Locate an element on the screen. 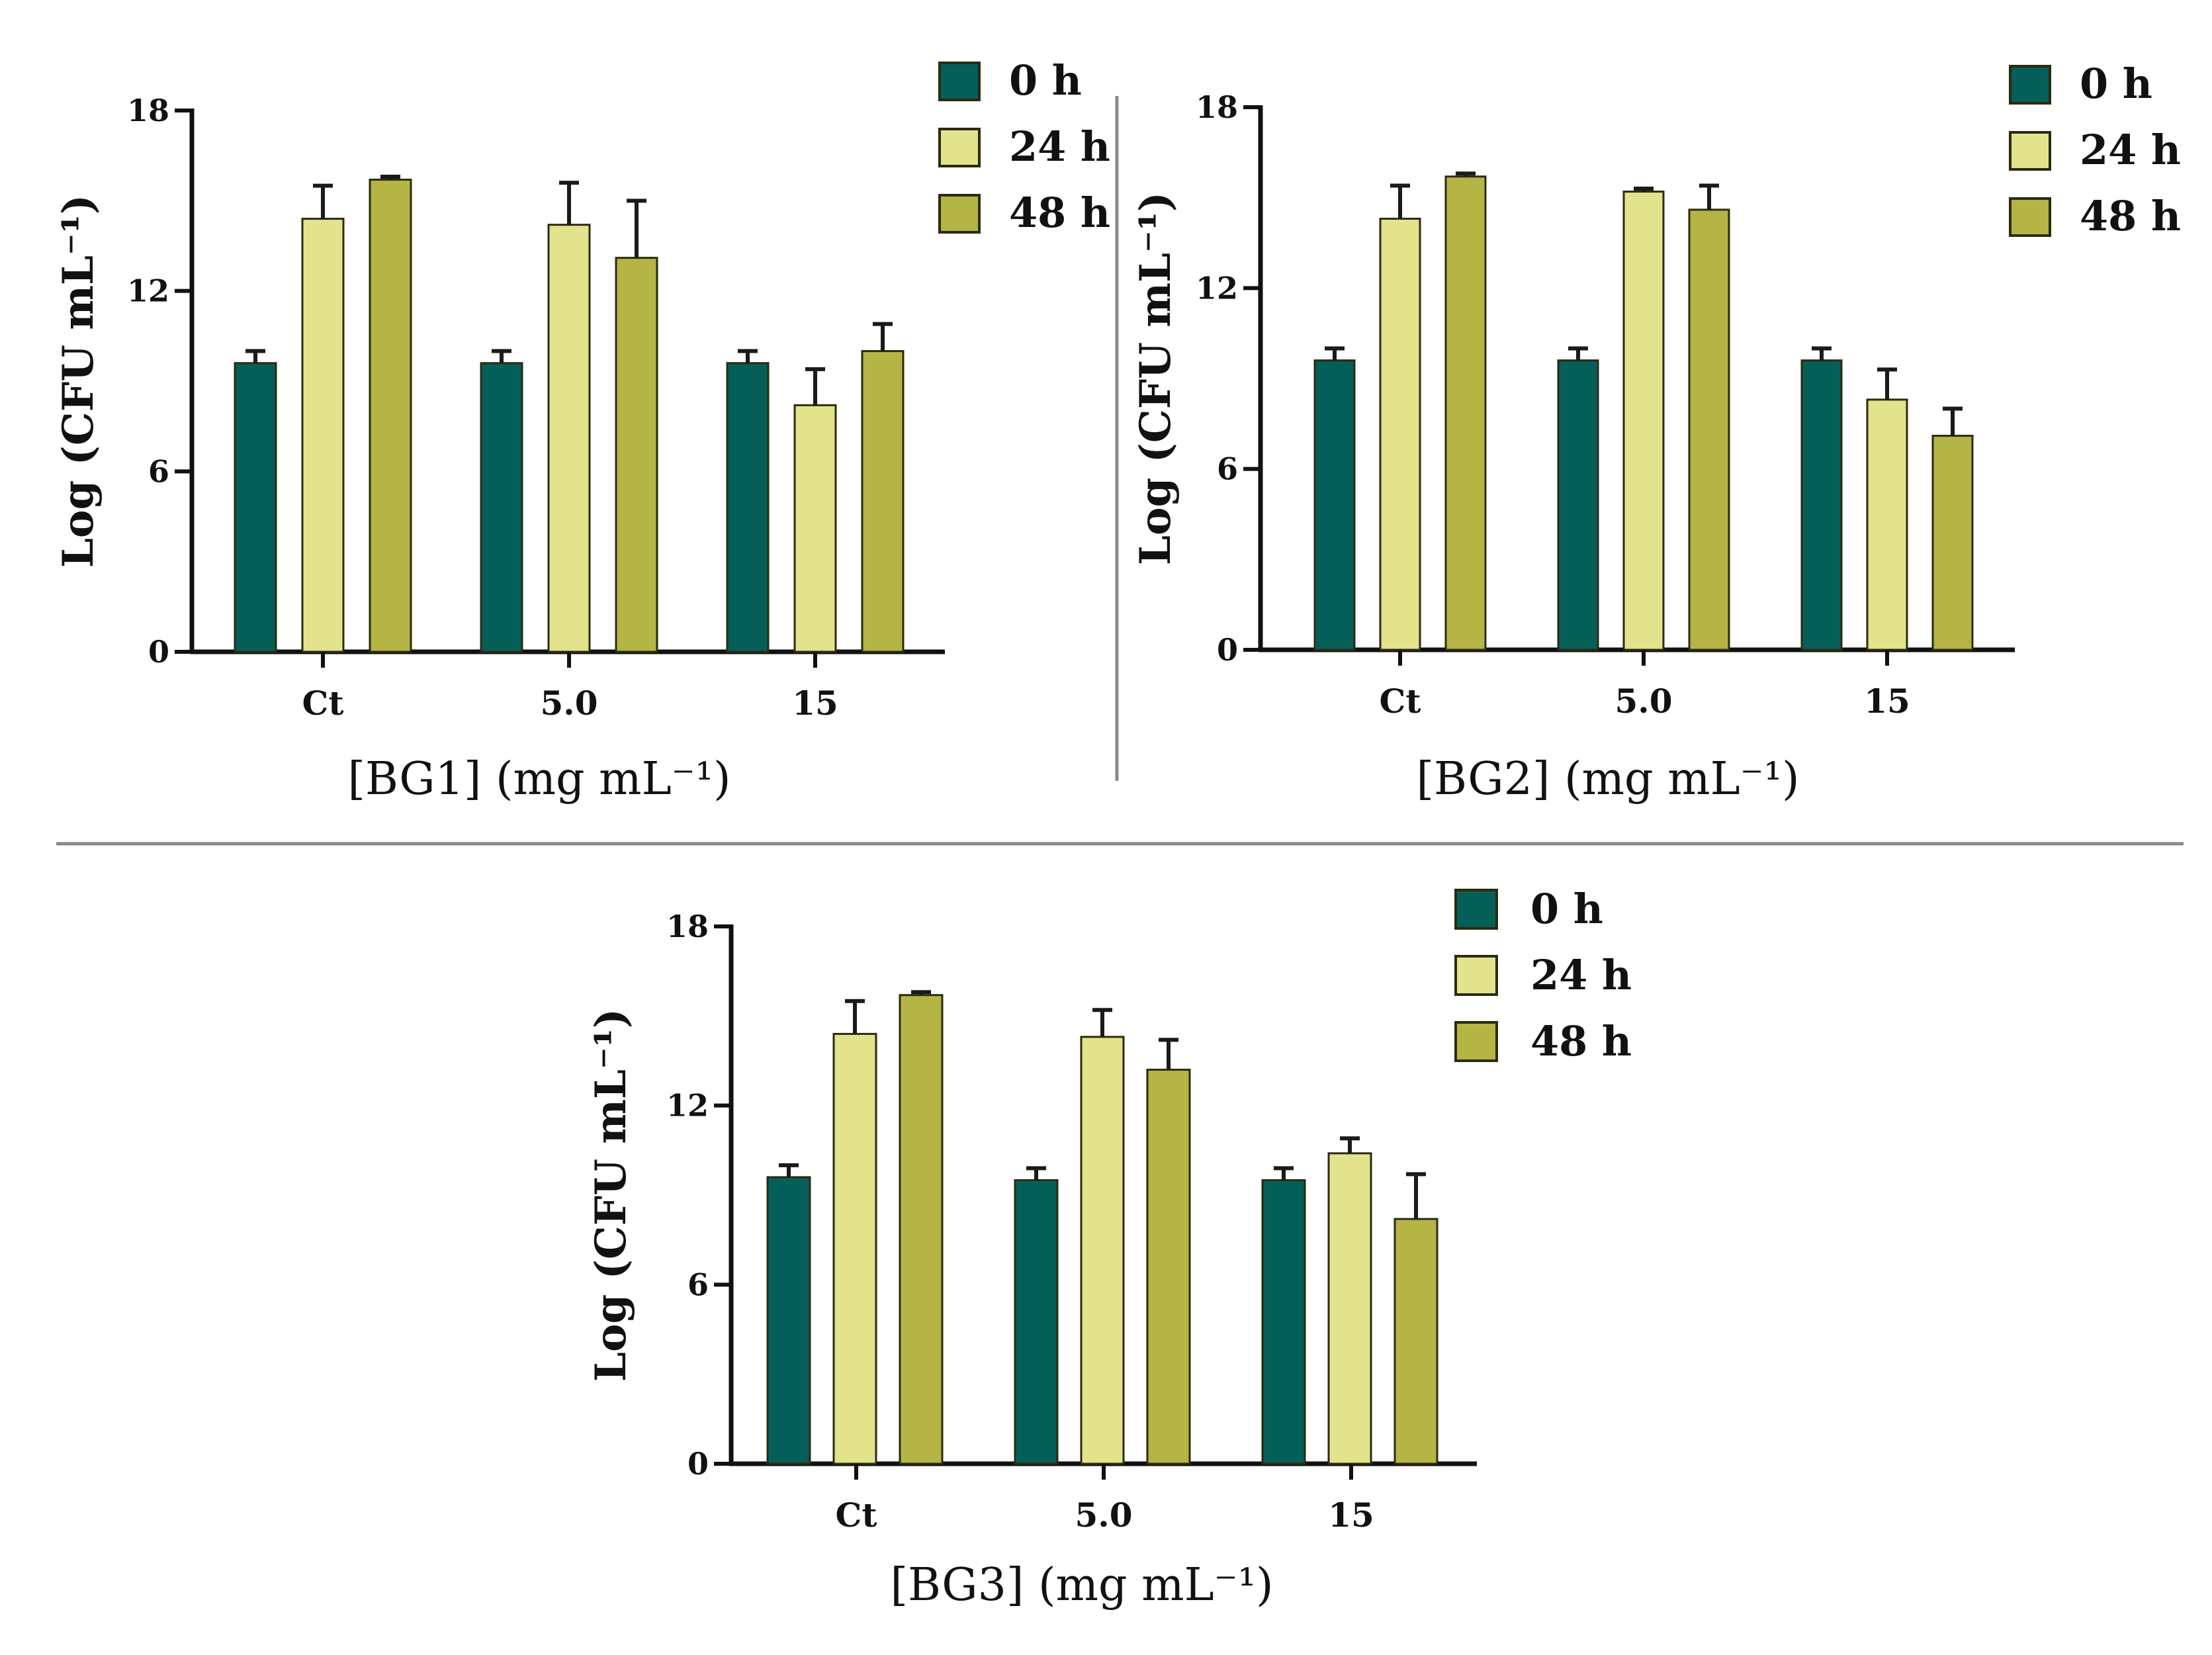 The image size is (2212, 1655). x-axis-title: [BG1] (mg mL⁻¹) is located at coordinates (539, 779).